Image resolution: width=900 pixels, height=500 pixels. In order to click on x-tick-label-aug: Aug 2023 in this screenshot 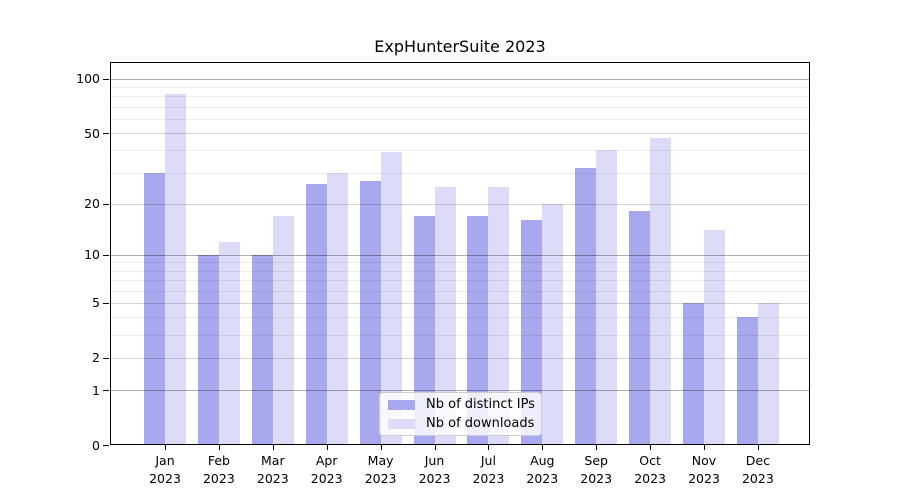, I will do `click(542, 469)`.